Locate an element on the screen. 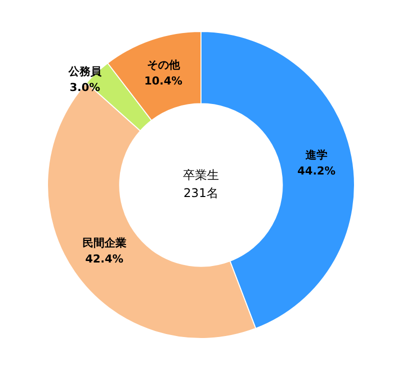  data-label: 44.2% is located at coordinates (316, 171).